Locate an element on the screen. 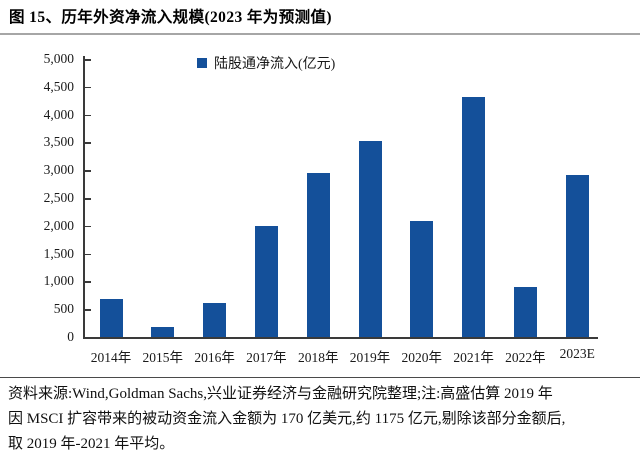 The image size is (640, 459). x-axis-tick-label: 2020年 is located at coordinates (422, 357).